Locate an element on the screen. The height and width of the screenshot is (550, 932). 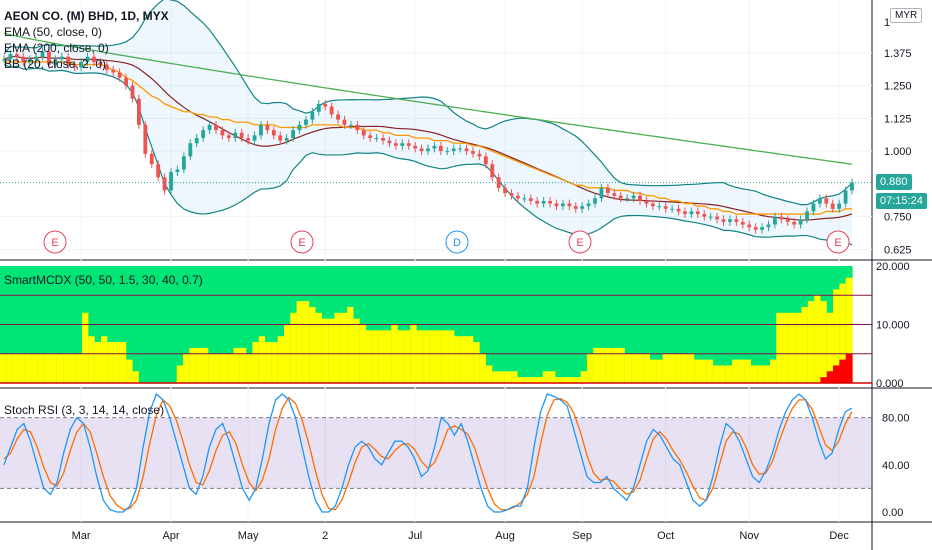
ema200-legend: EMA (200, close, 0) is located at coordinates (56, 48).